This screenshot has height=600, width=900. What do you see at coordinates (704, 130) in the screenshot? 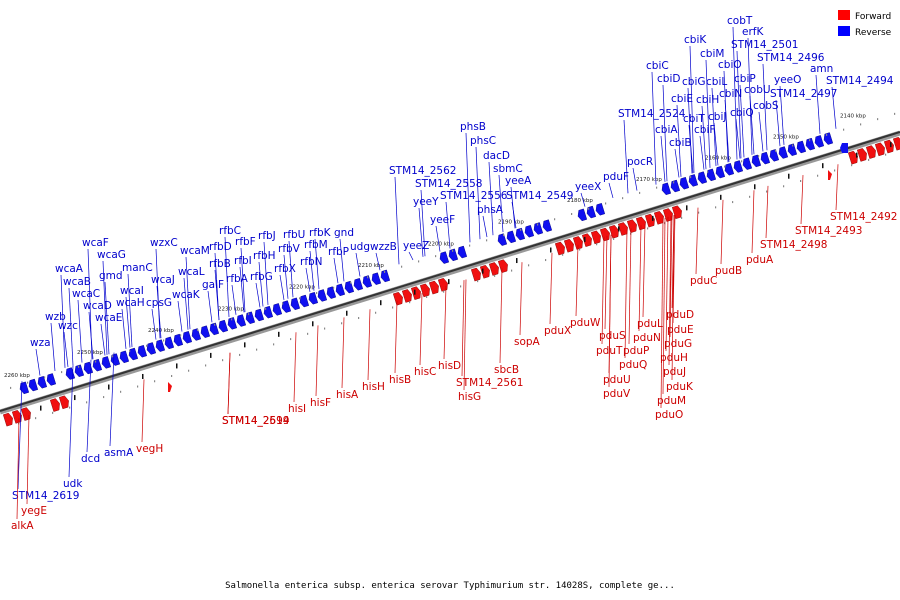
I see `reverse-gene-label: cbiF` at bounding box center [704, 130].